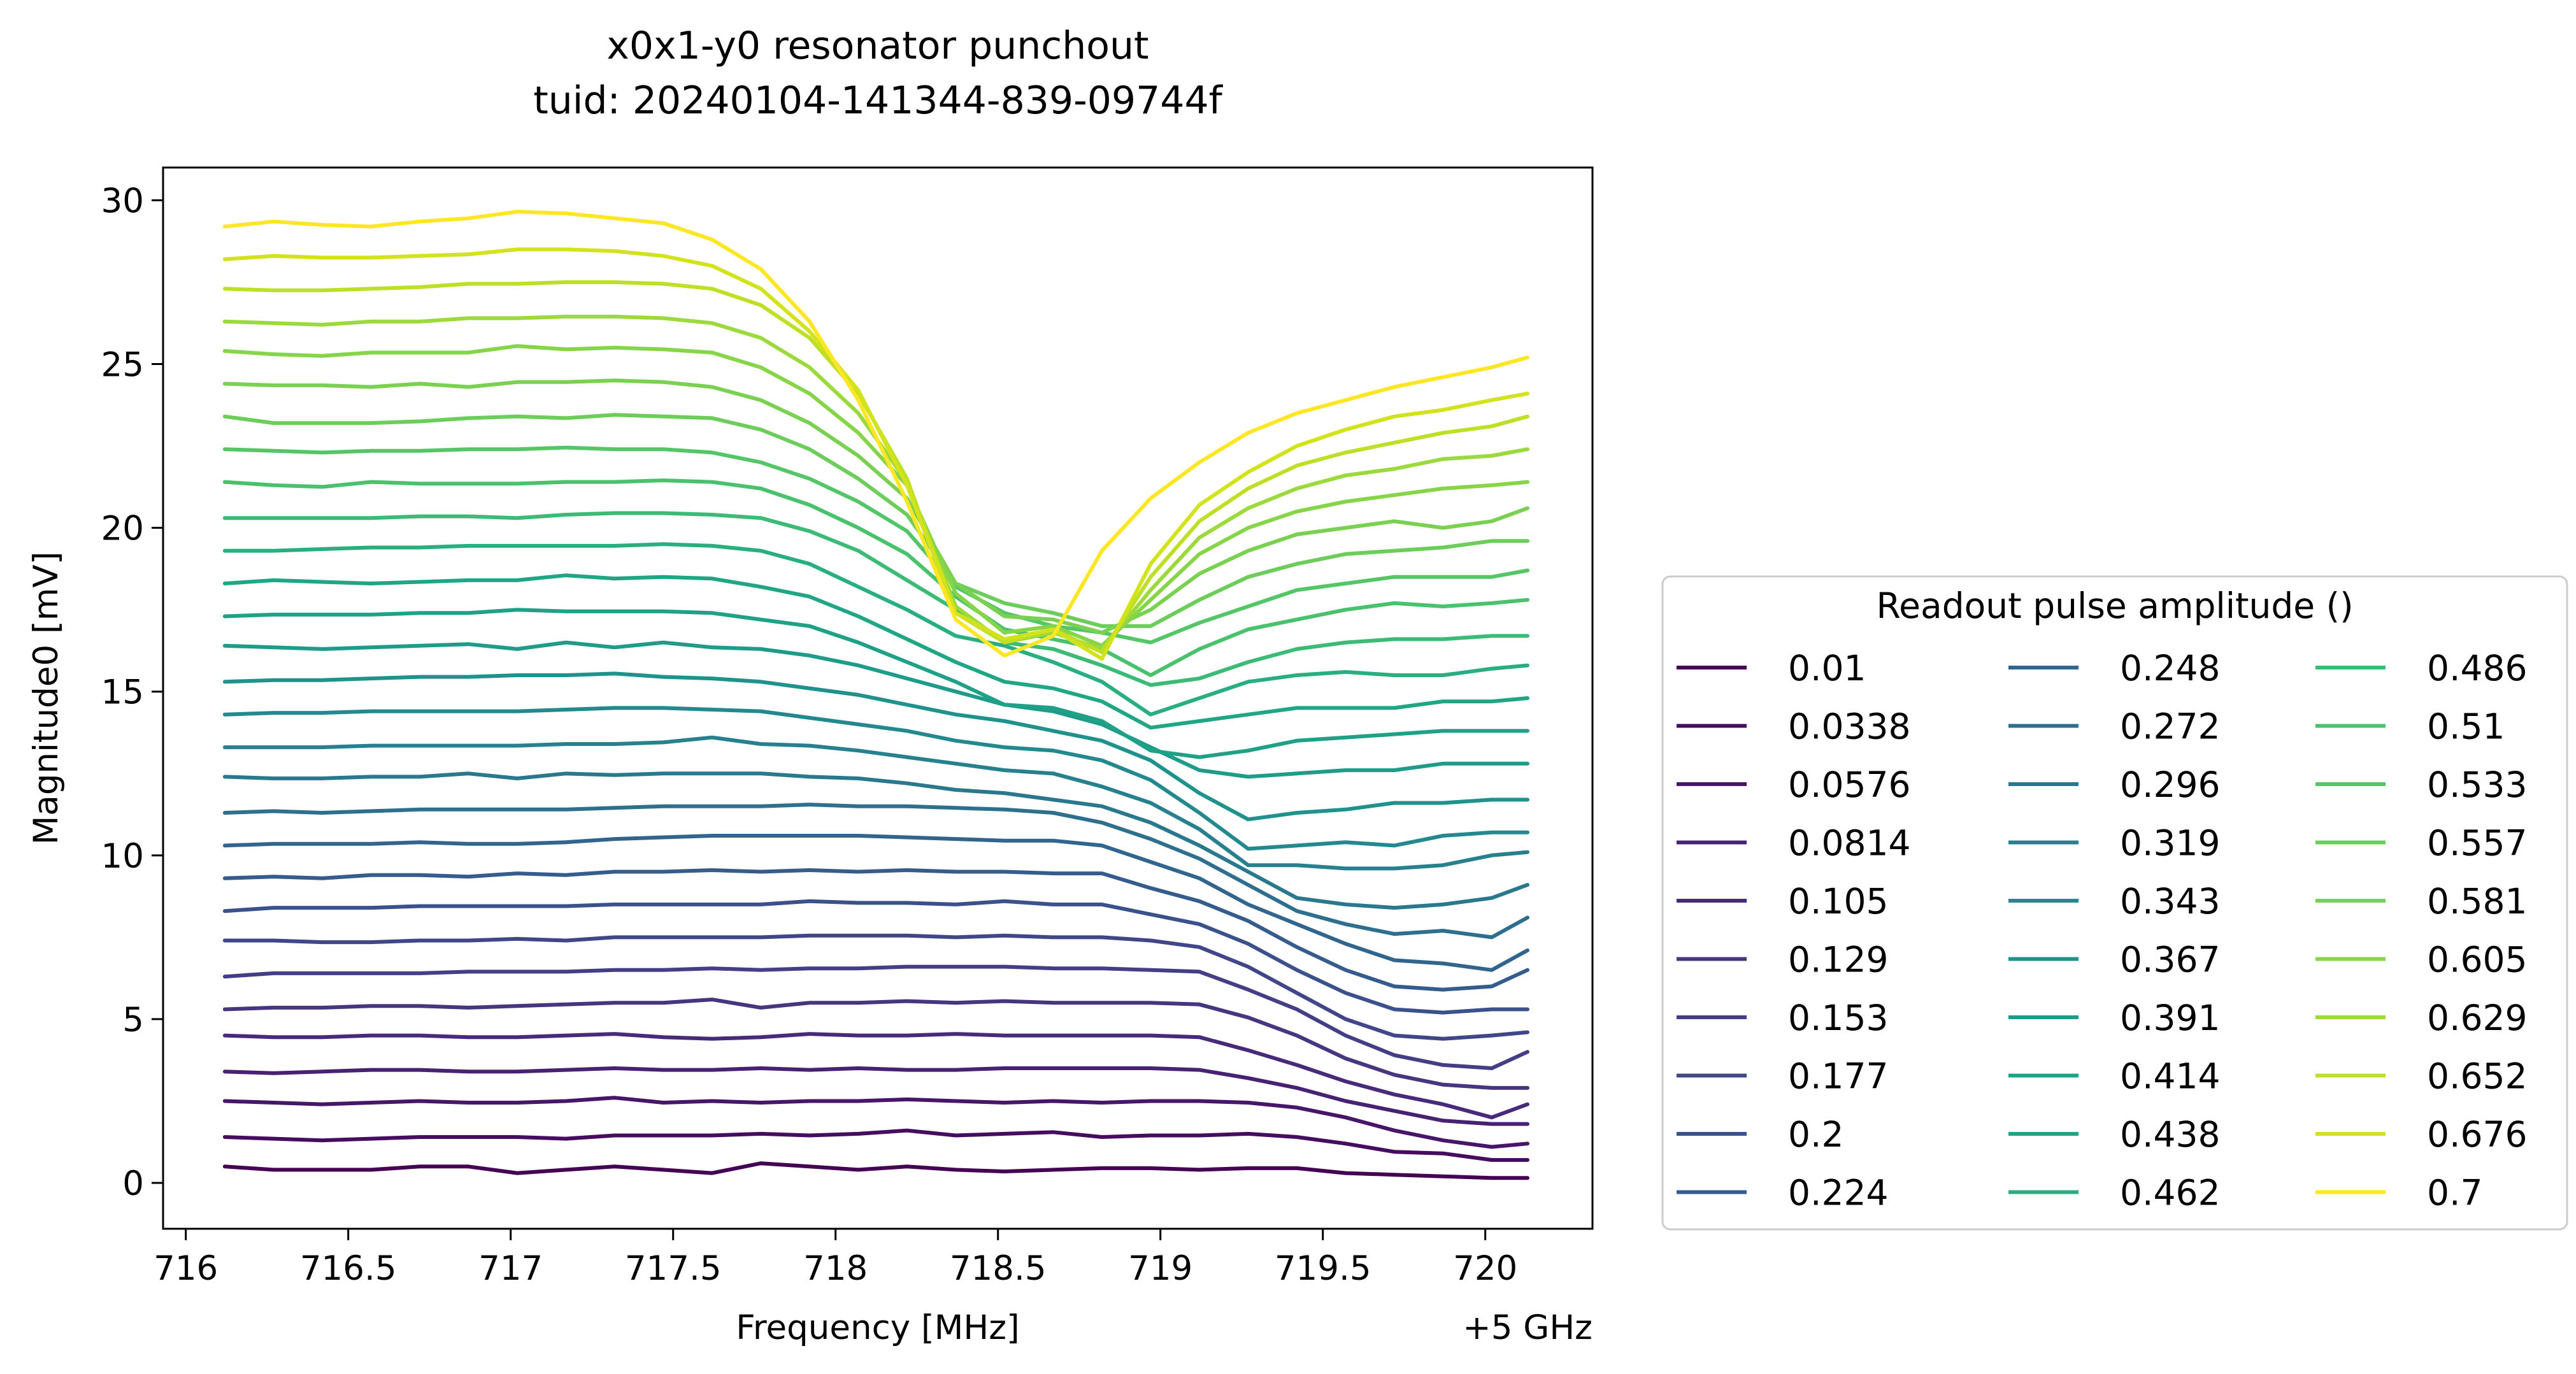 This screenshot has width=2576, height=1374. I want to click on legend-label: 0.105, so click(1838, 901).